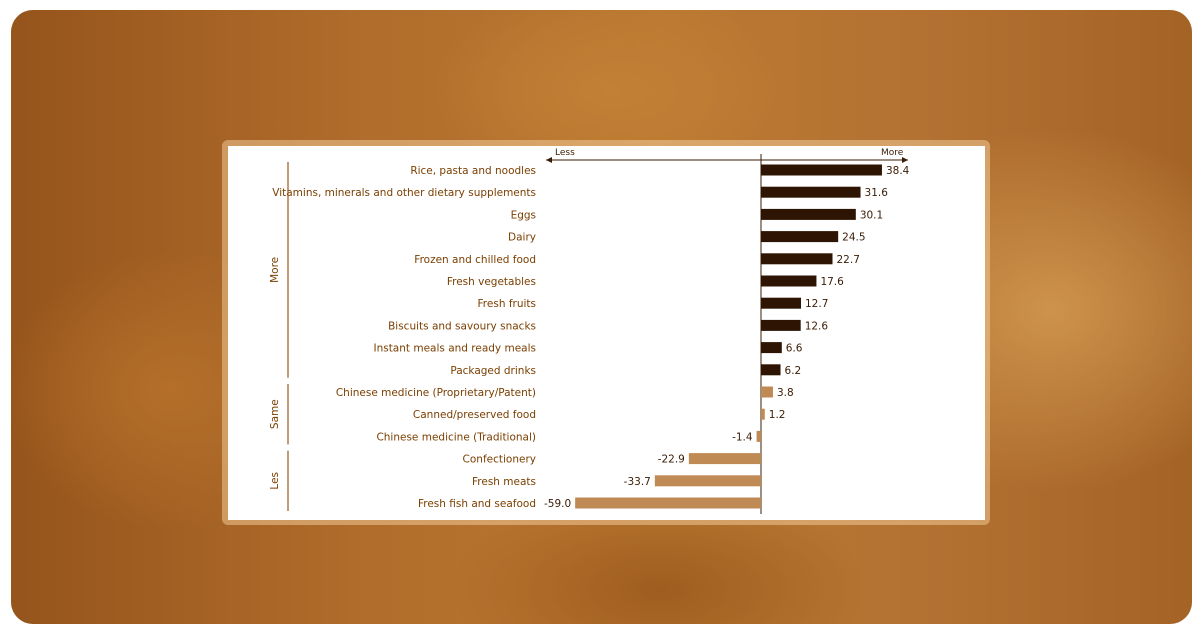 Image resolution: width=1202 pixels, height=634 pixels. Describe the element at coordinates (793, 371) in the screenshot. I see `value-label: 6.2` at that location.